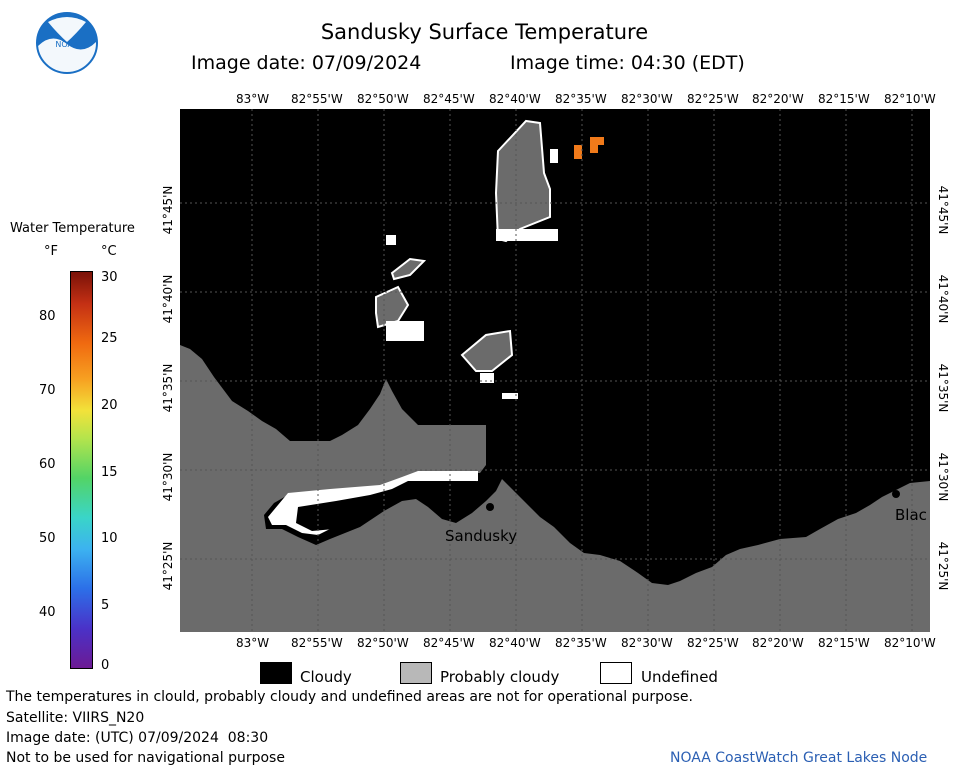 This screenshot has height=773, width=969. I want to click on page-title: Sandusky Surface Temperature, so click(484, 32).